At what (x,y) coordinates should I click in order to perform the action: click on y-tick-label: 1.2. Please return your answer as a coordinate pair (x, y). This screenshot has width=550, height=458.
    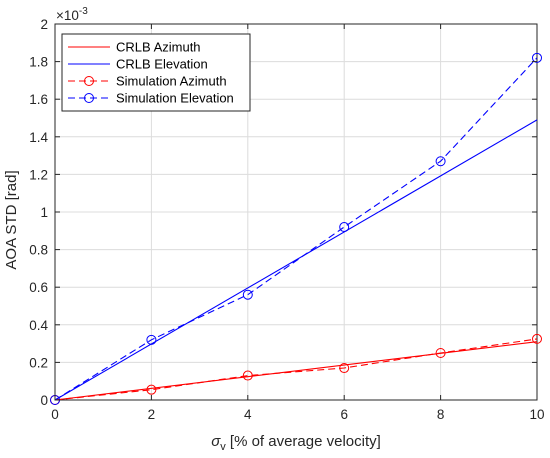
    Looking at the image, I should click on (38, 174).